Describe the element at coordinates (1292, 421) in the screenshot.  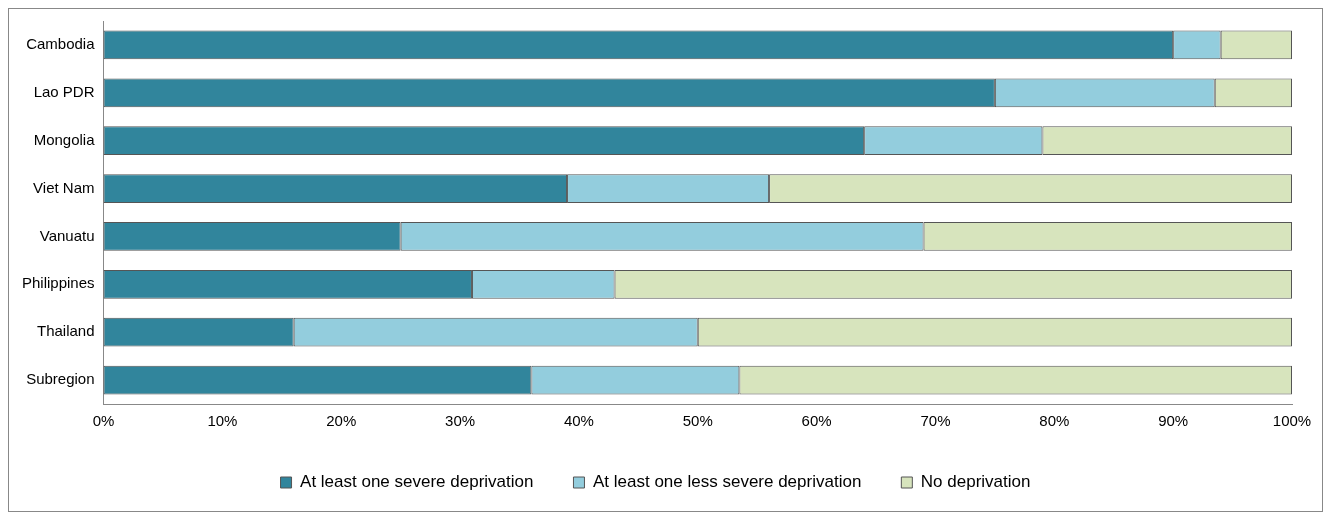
I see `x-tick-label: 100%` at that location.